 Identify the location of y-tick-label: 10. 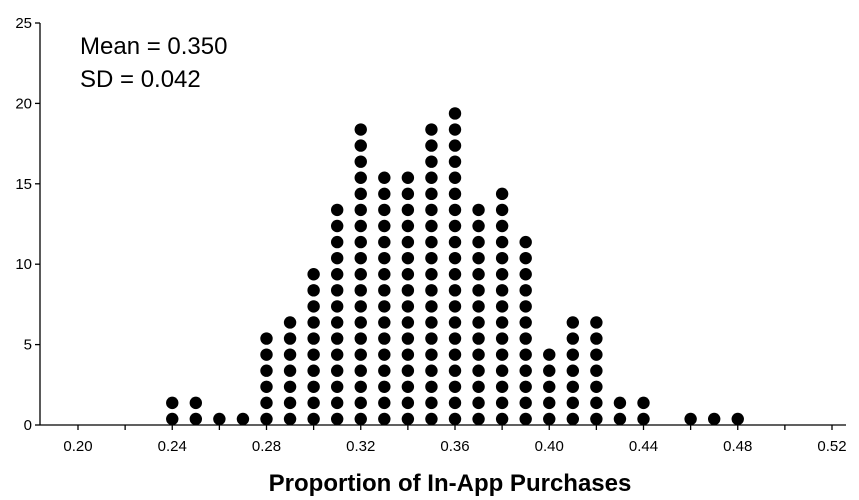
(23, 264).